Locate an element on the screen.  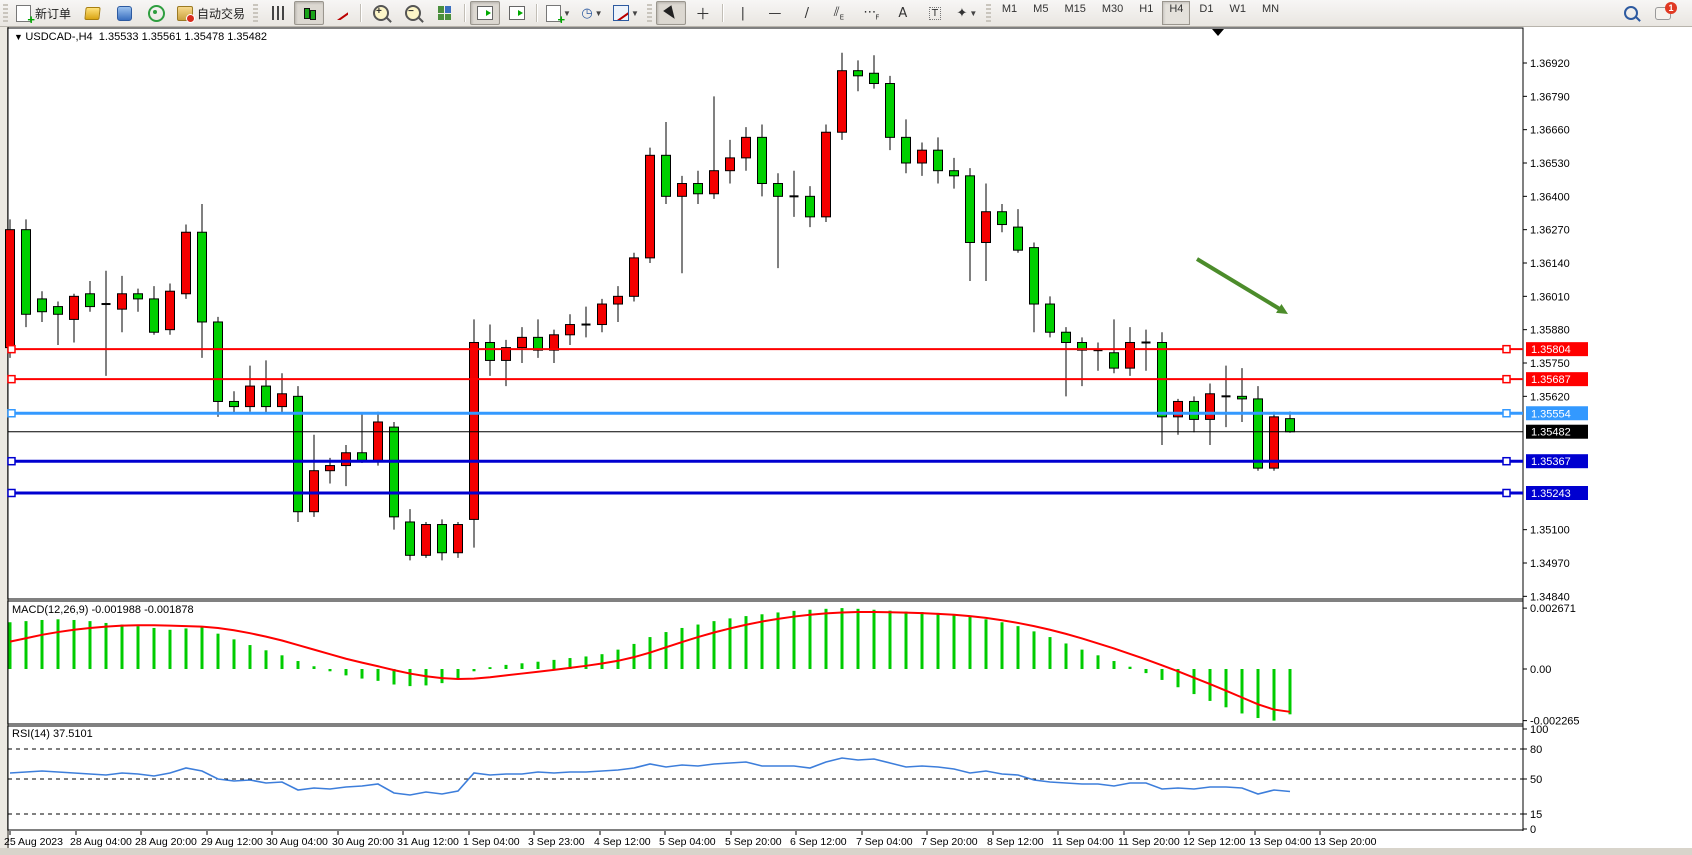
crosshair-button: ＋ is located at coordinates (703, 13).